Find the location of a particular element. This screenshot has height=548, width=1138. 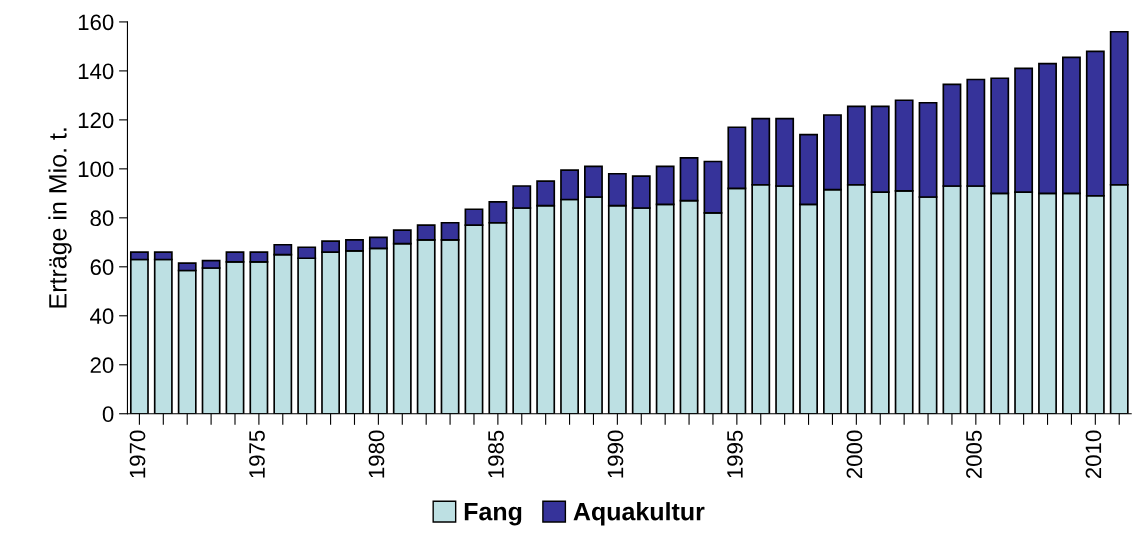

y-tick-label: 160 is located at coordinates (96, 22).